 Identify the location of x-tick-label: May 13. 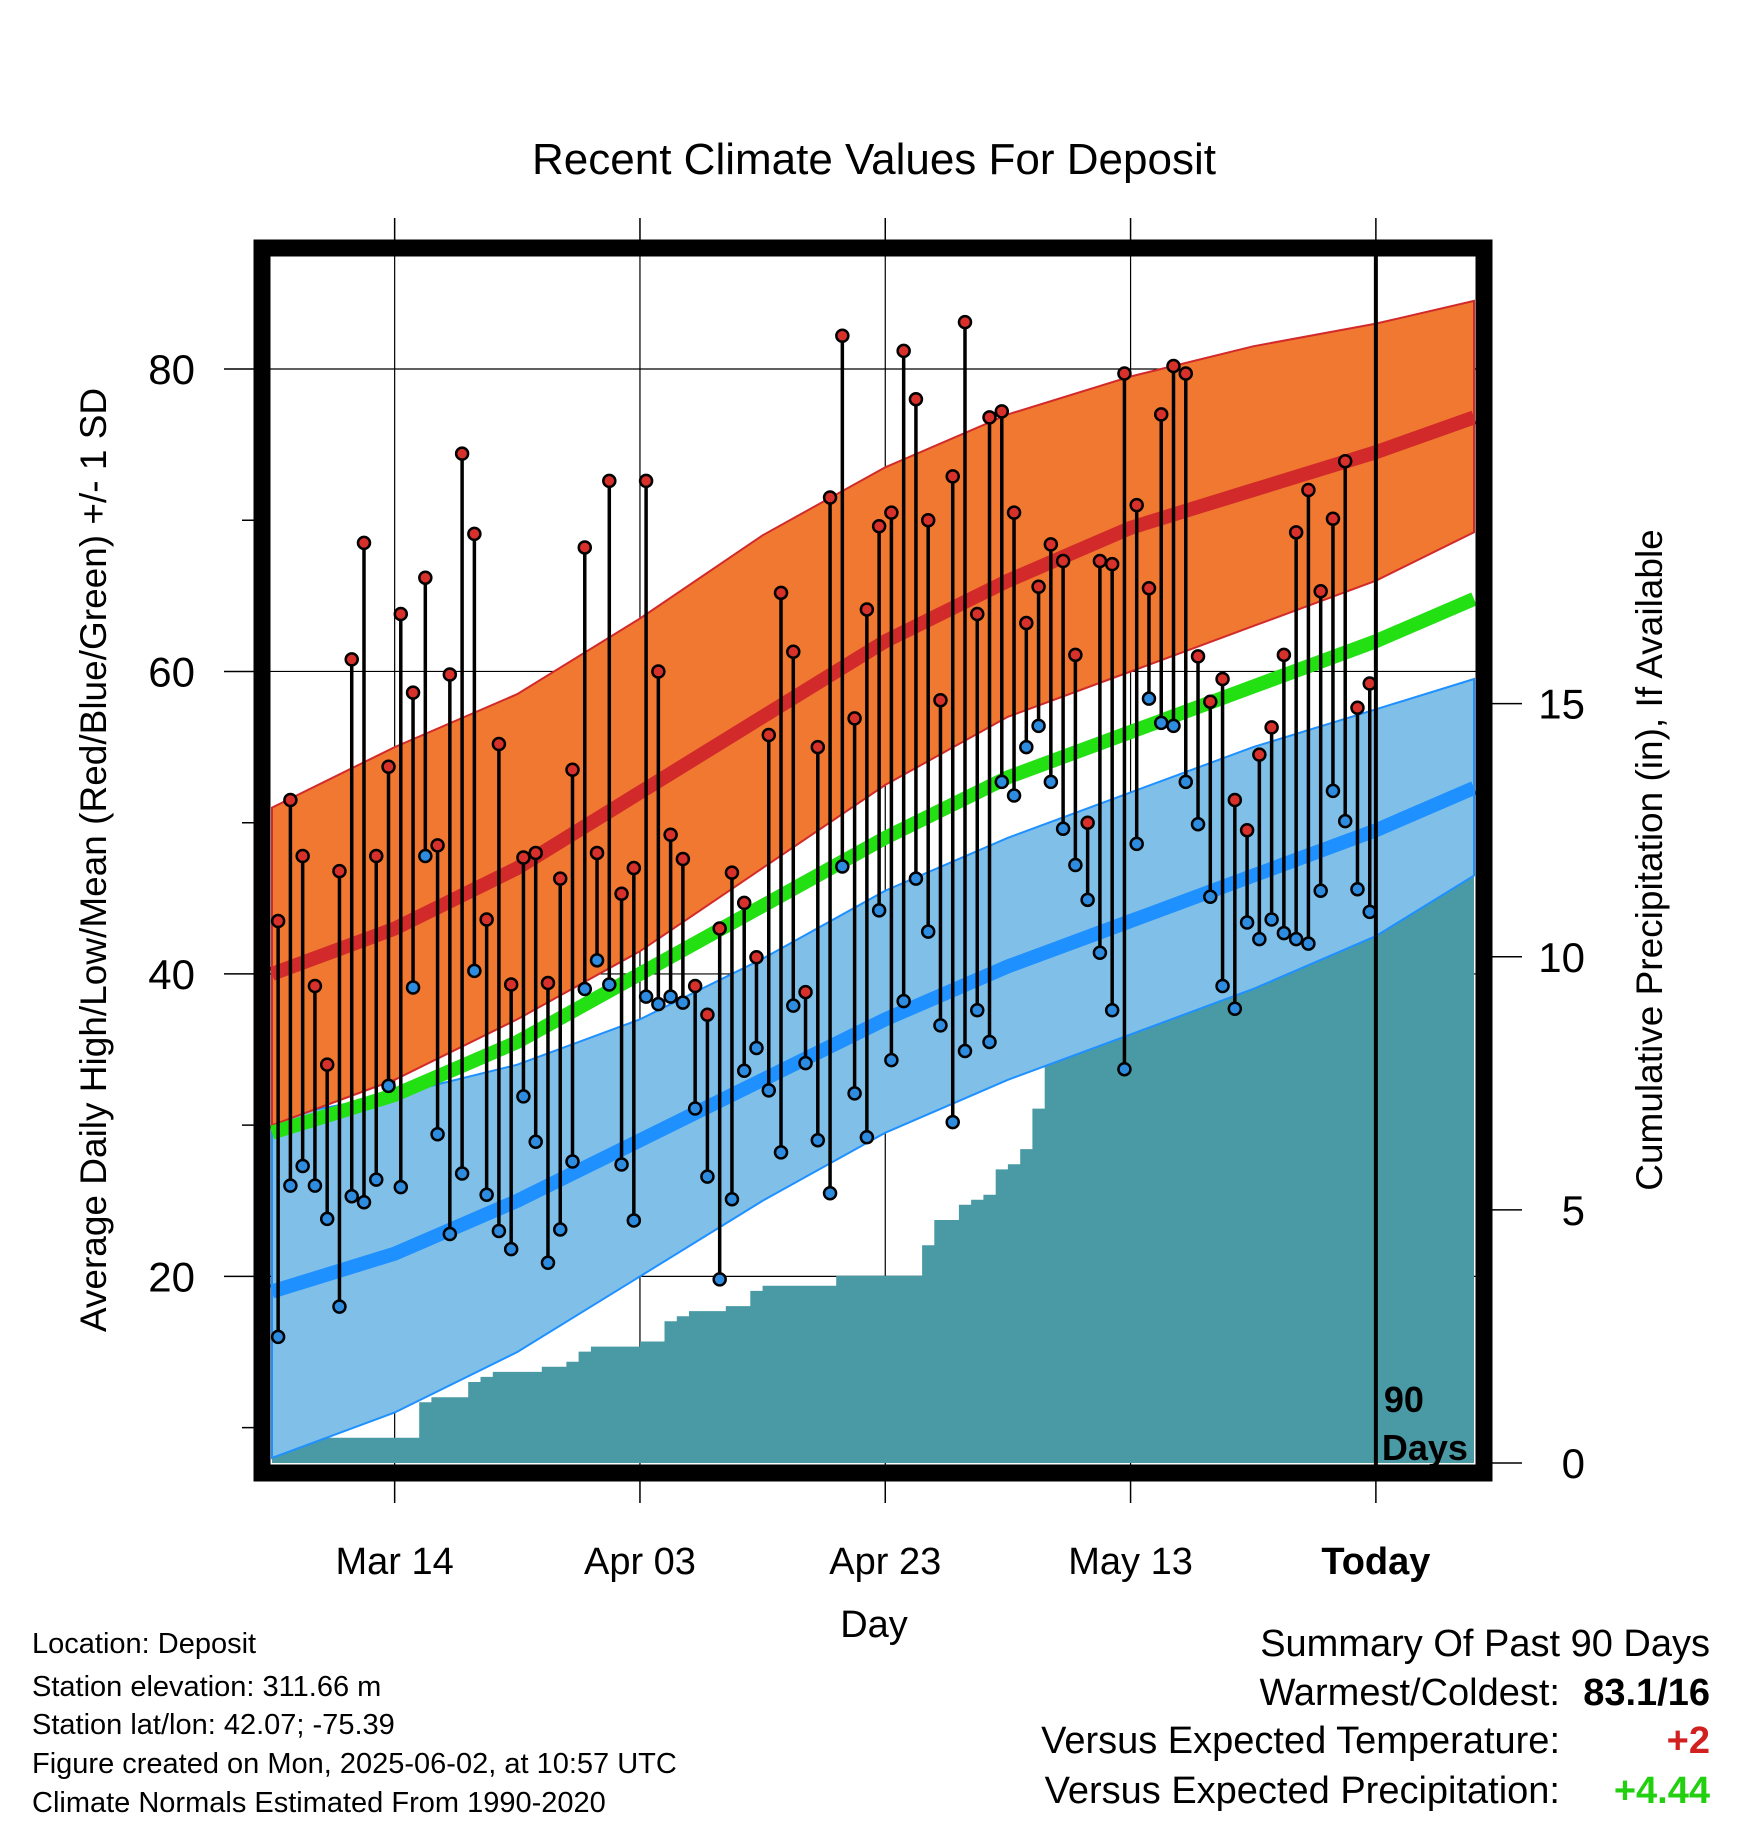
(1130, 1562).